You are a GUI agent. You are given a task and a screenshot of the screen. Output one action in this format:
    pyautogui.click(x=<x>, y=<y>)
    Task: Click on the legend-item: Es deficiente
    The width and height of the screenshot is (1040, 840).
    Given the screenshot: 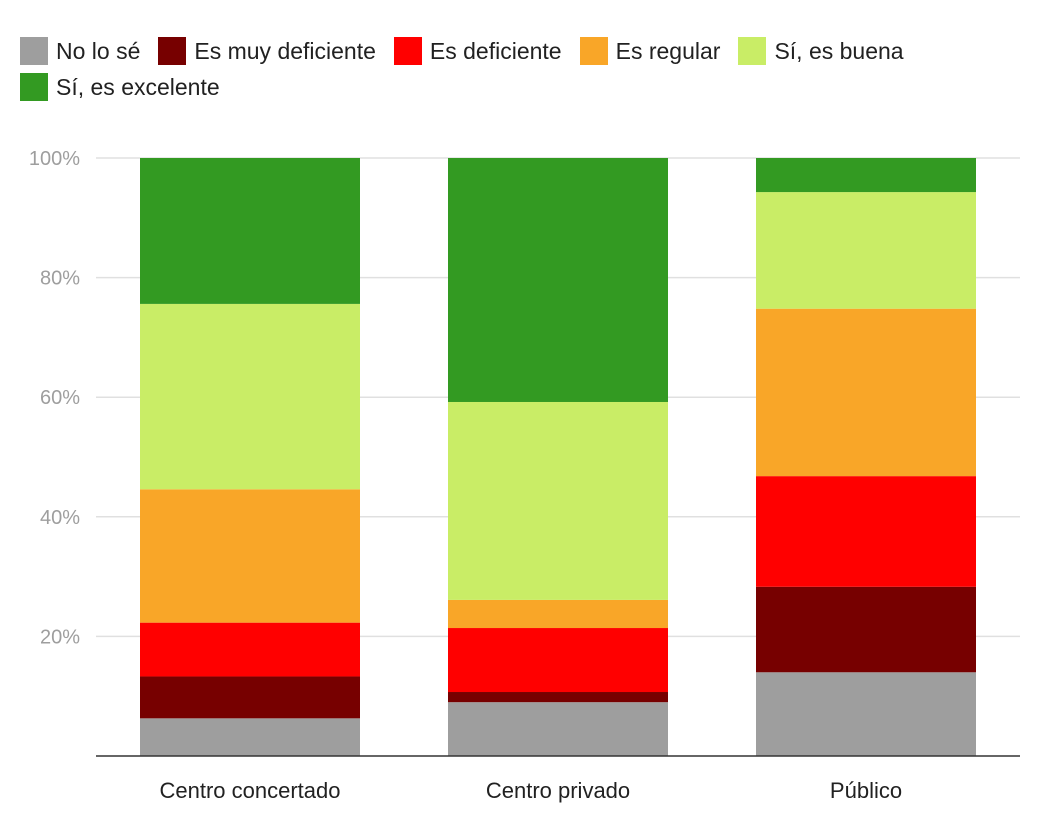 What is the action you would take?
    pyautogui.click(x=477, y=51)
    